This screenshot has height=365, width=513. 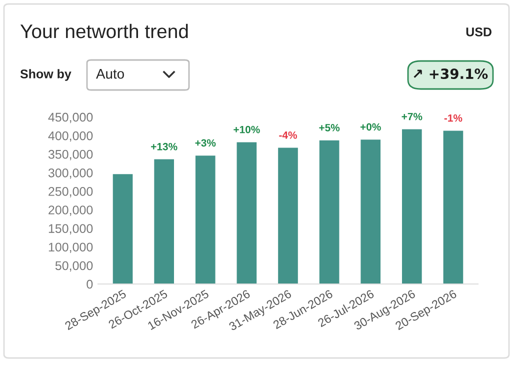 What do you see at coordinates (205, 143) in the screenshot?
I see `annotation: +3%` at bounding box center [205, 143].